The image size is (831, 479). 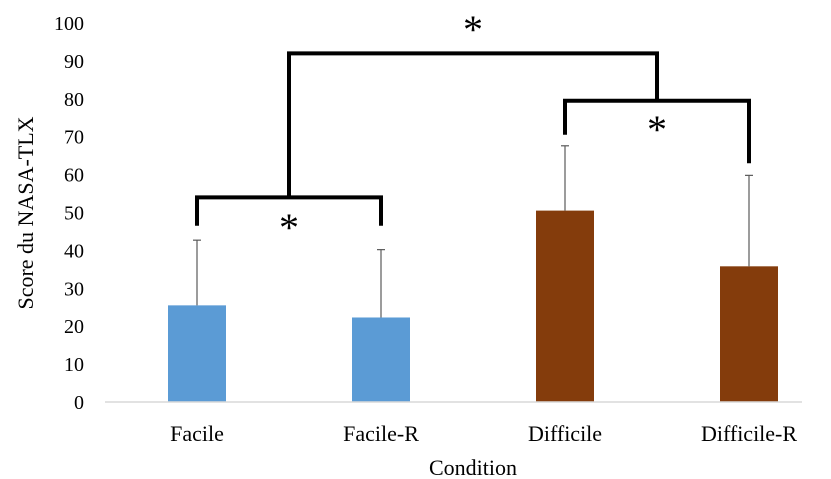 I want to click on y-axis-ticks: 0 10 20 30 40 50 60 70 80 90 100, so click(x=69, y=213).